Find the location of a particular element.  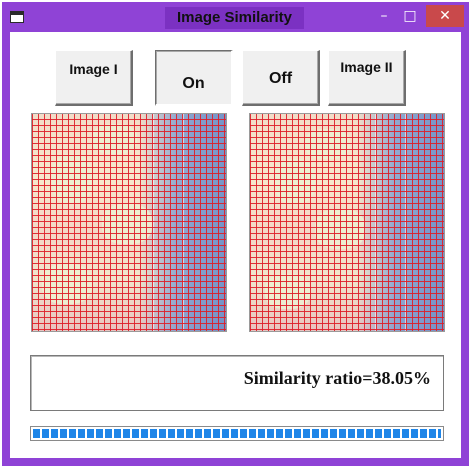

progress-fill is located at coordinates (237, 433).